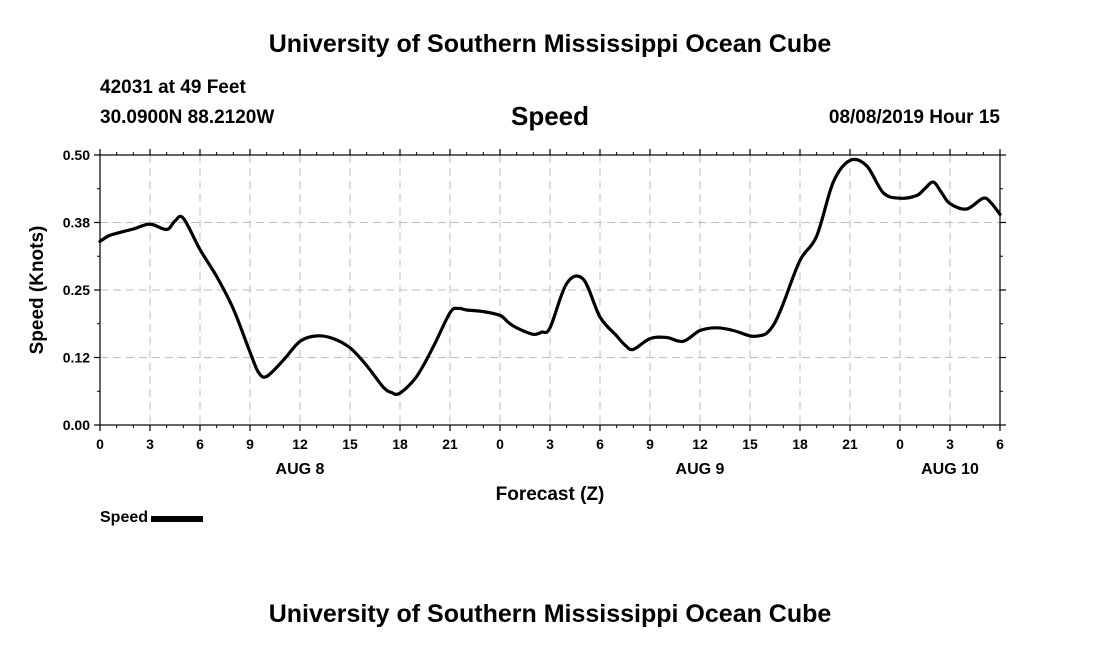  I want to click on station-coordinates: 30.0900N 88.2120W, so click(187, 117).